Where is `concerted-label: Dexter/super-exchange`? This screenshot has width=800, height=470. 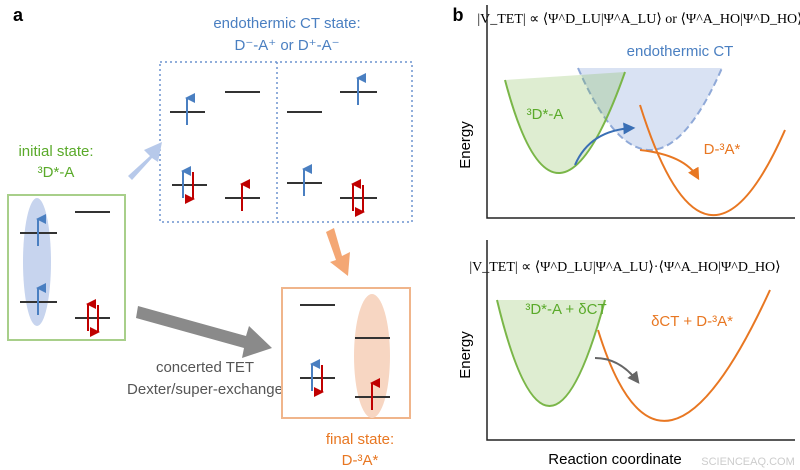
concerted-label: Dexter/super-exchange is located at coordinates (205, 389).